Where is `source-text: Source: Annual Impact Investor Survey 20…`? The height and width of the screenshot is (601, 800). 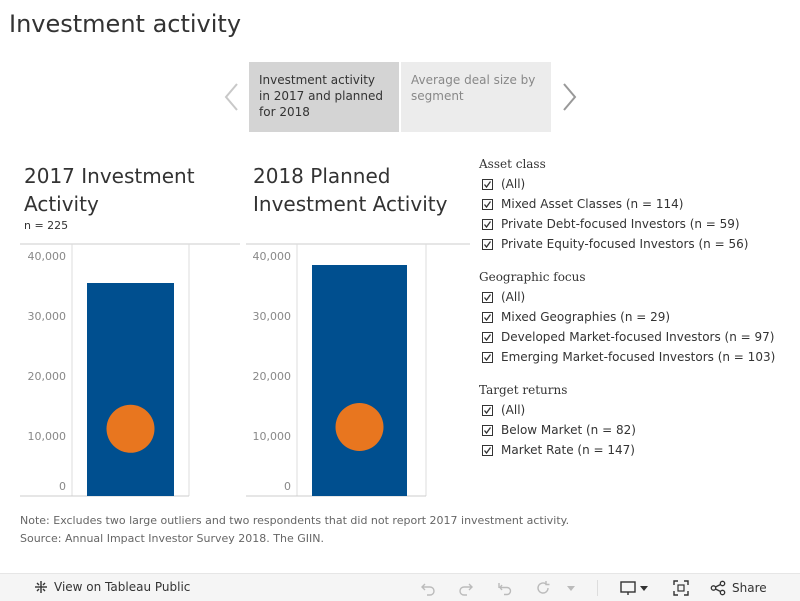 source-text: Source: Annual Impact Investor Survey 20… is located at coordinates (172, 538).